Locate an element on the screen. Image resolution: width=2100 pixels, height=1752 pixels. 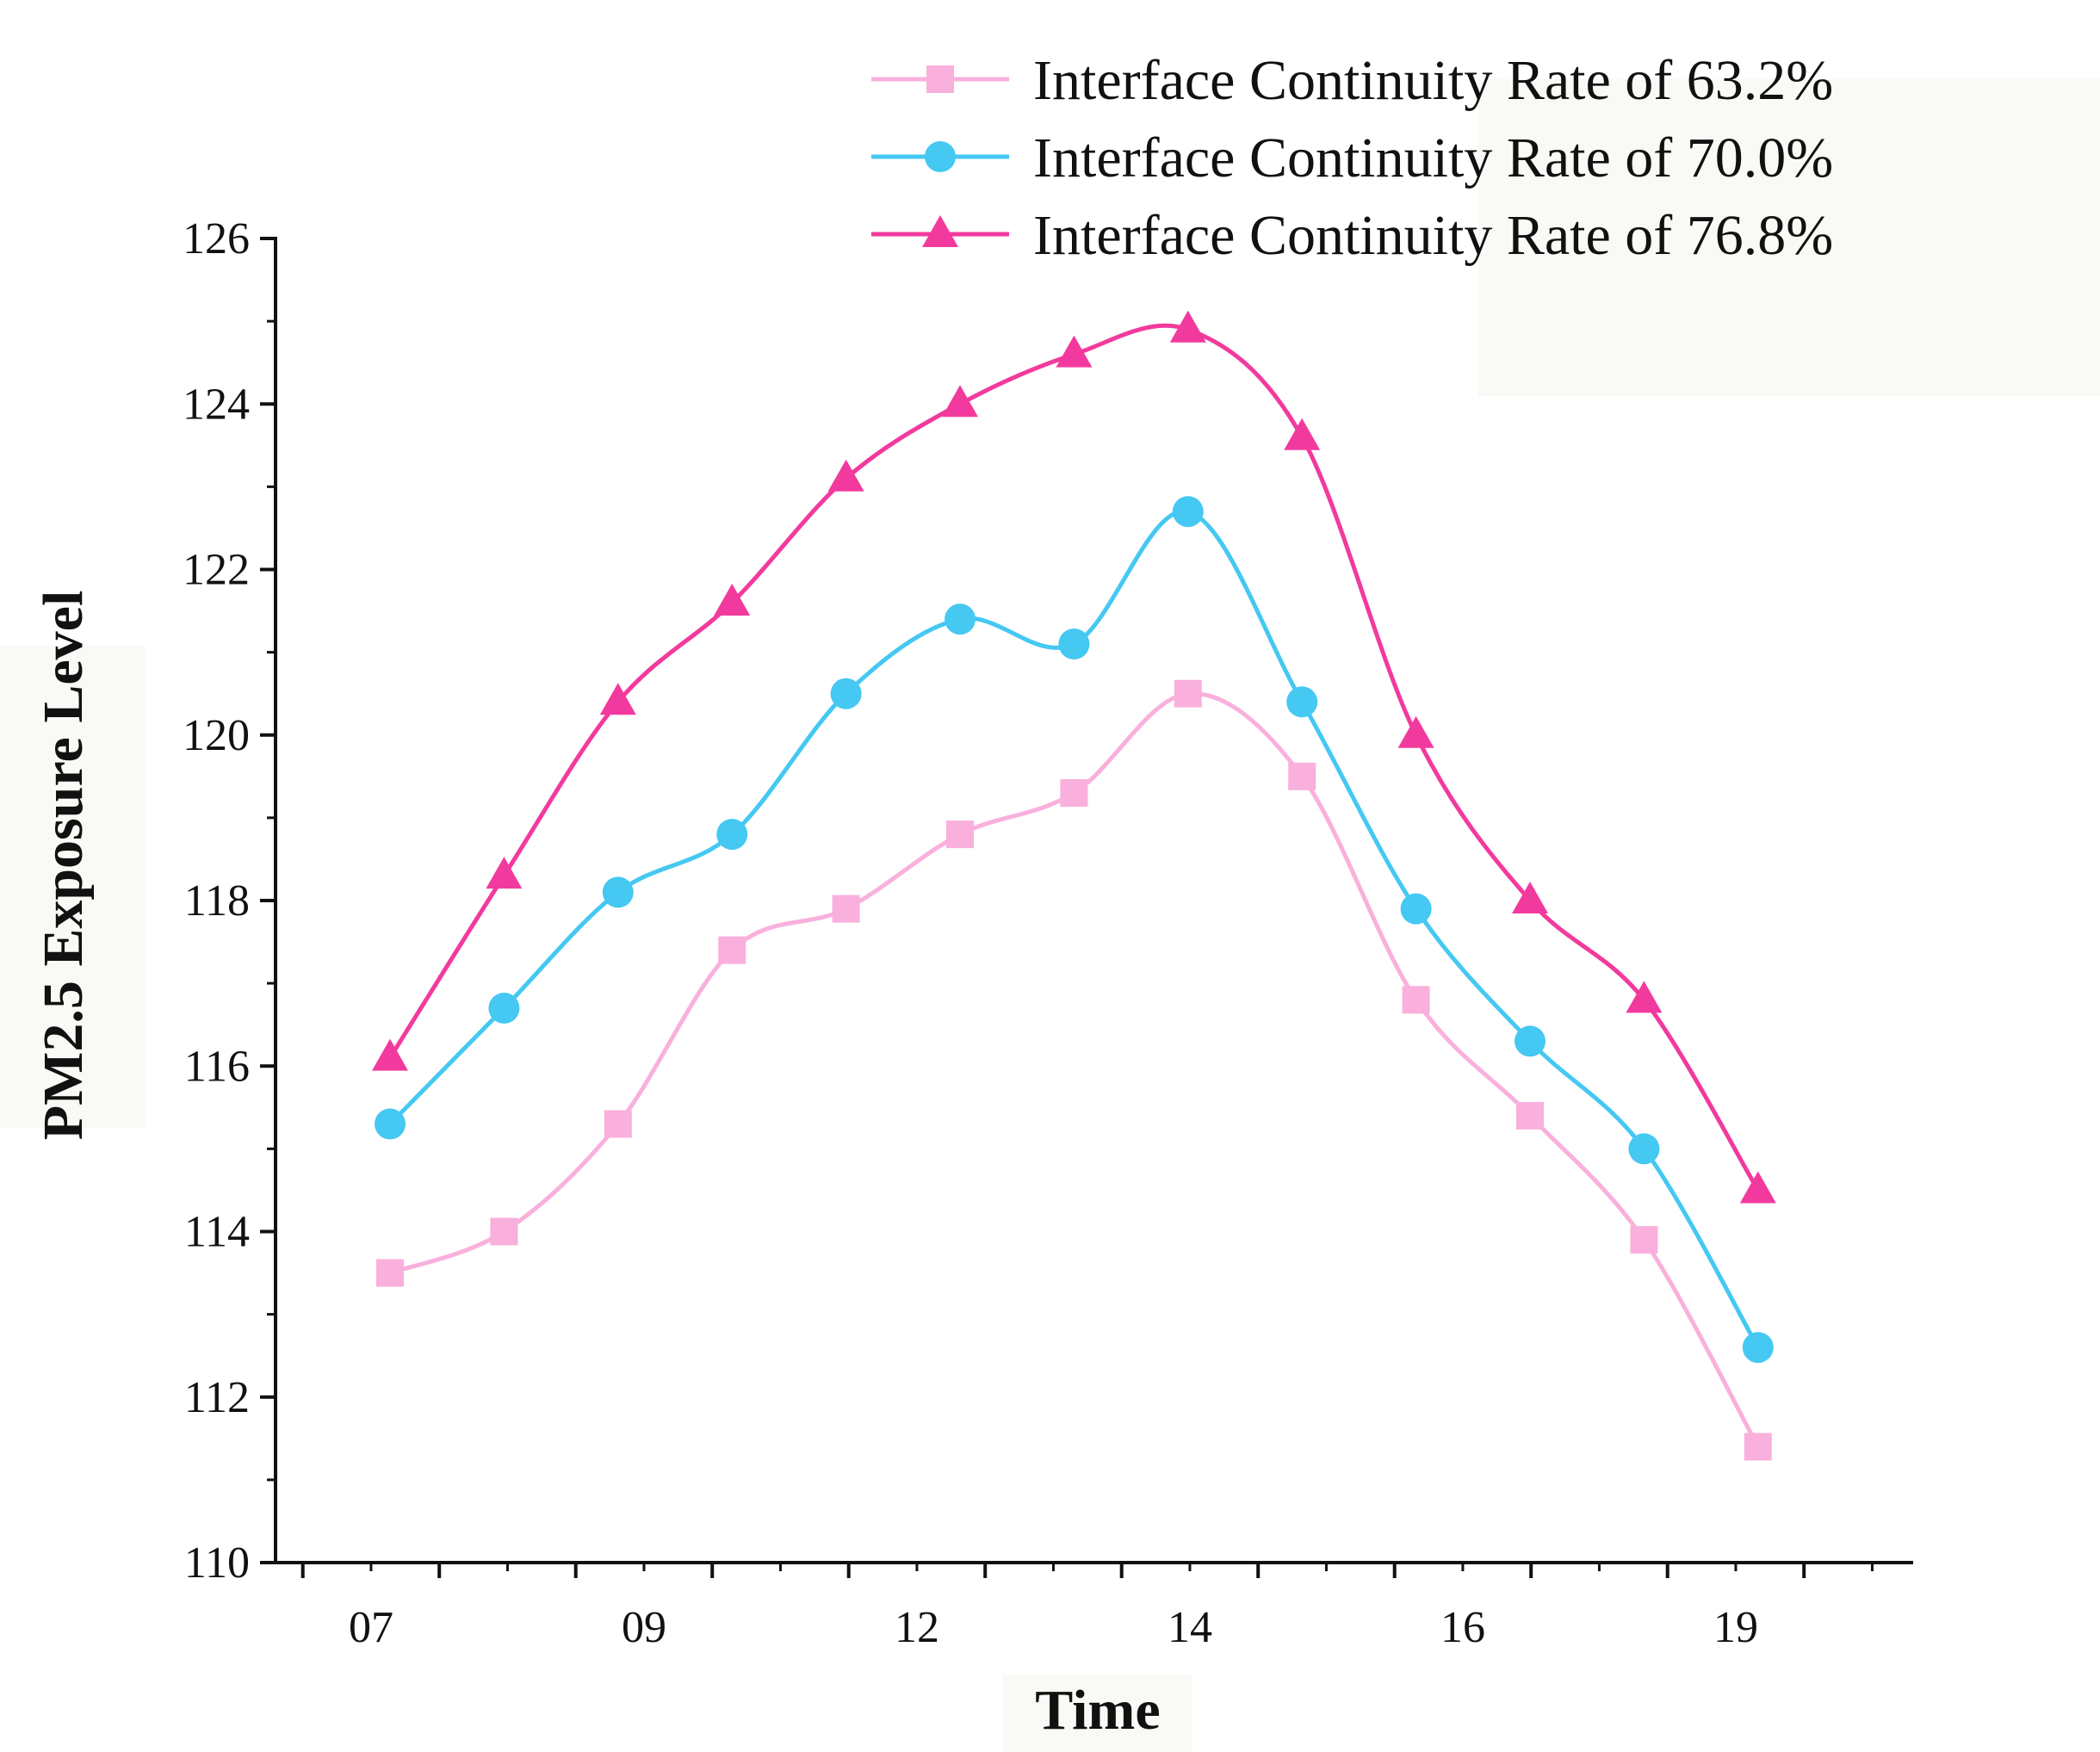
x-label-shading is located at coordinates (1097, 1713).